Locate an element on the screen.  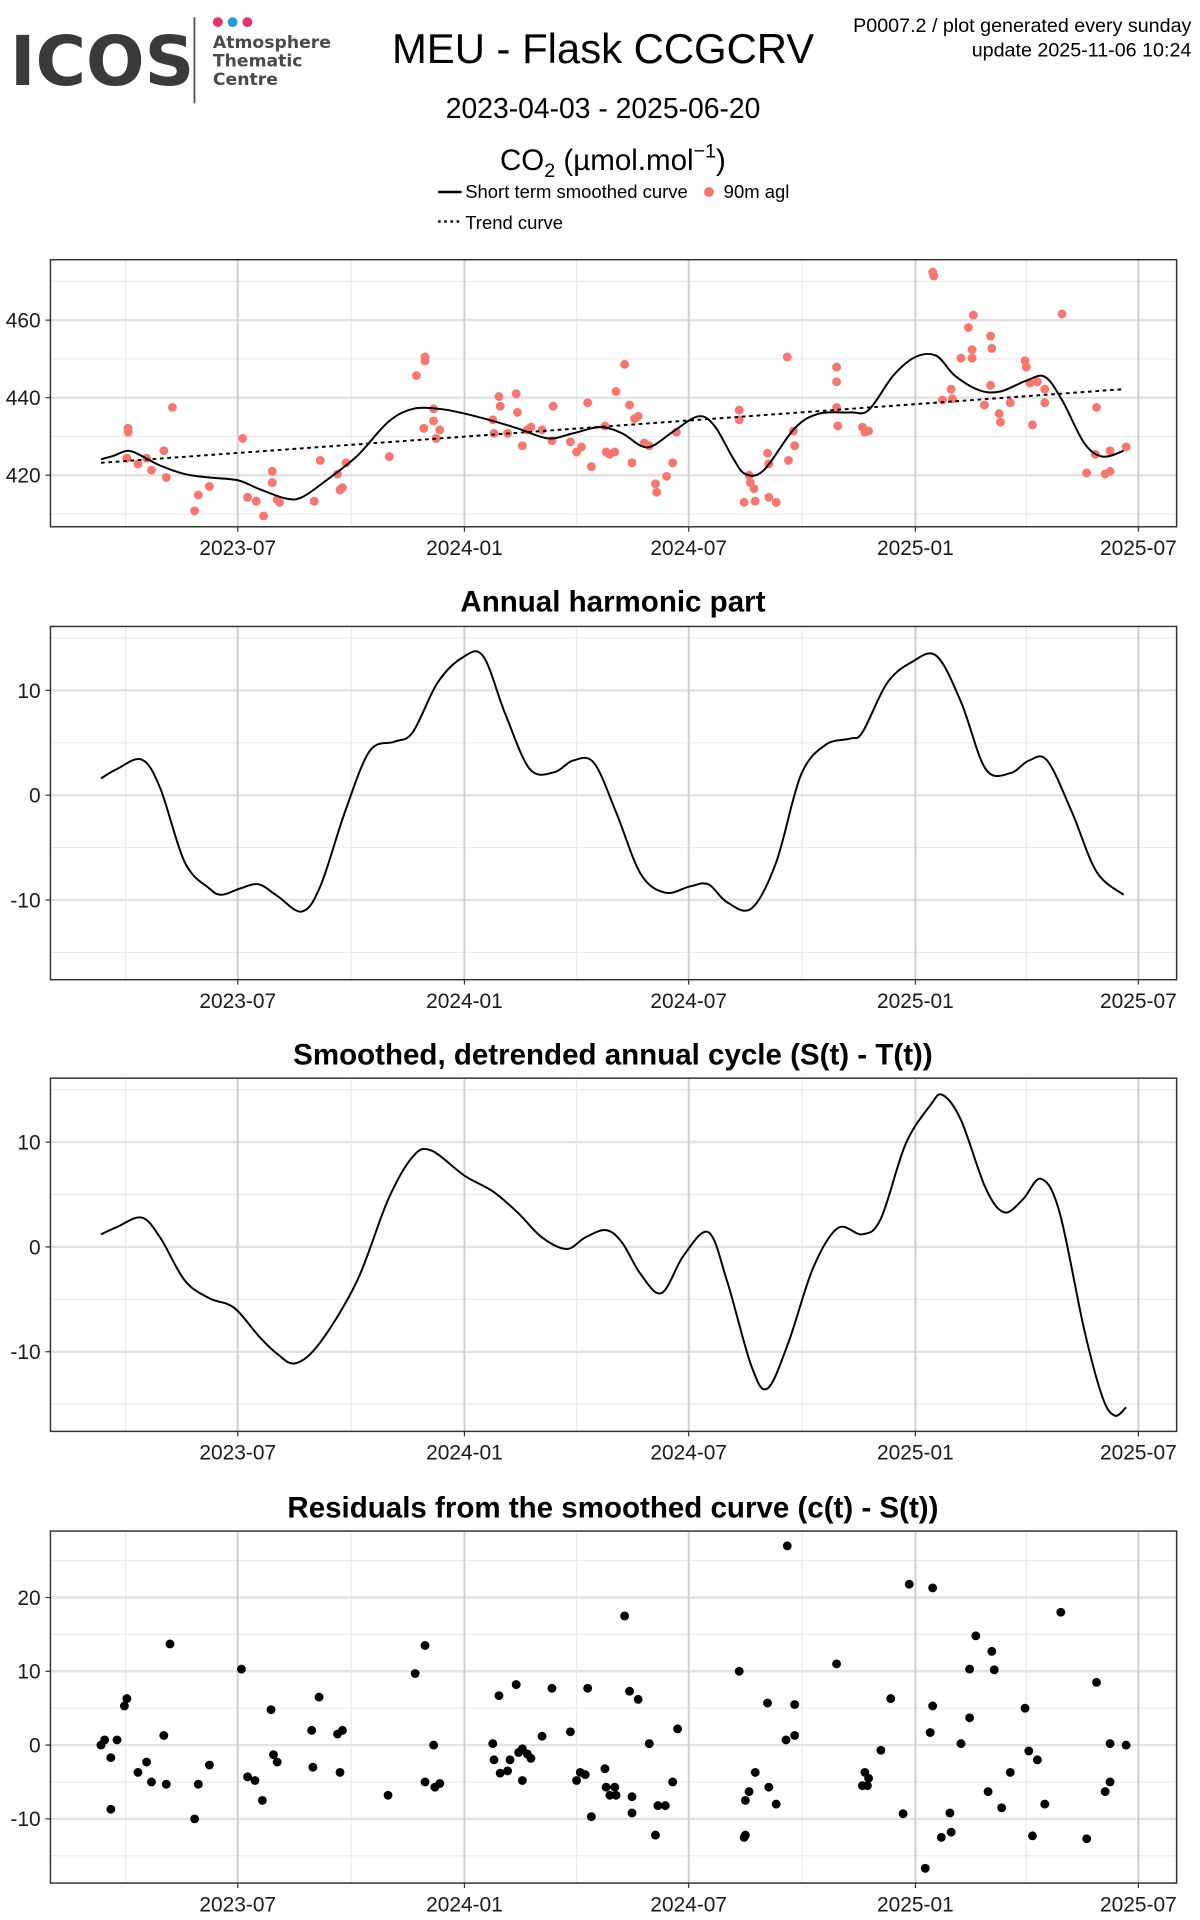
y-tick-label: 460 is located at coordinates (23, 321).